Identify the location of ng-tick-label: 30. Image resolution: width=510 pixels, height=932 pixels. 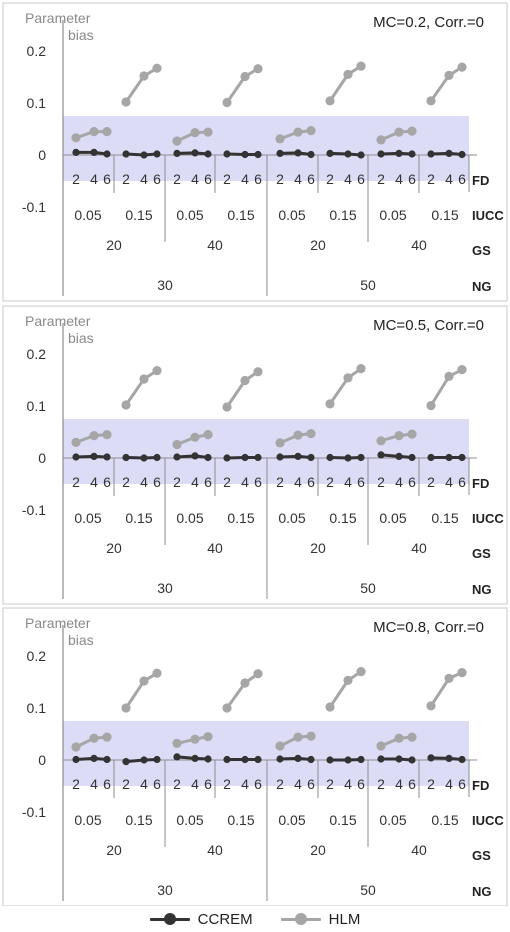
(165, 890).